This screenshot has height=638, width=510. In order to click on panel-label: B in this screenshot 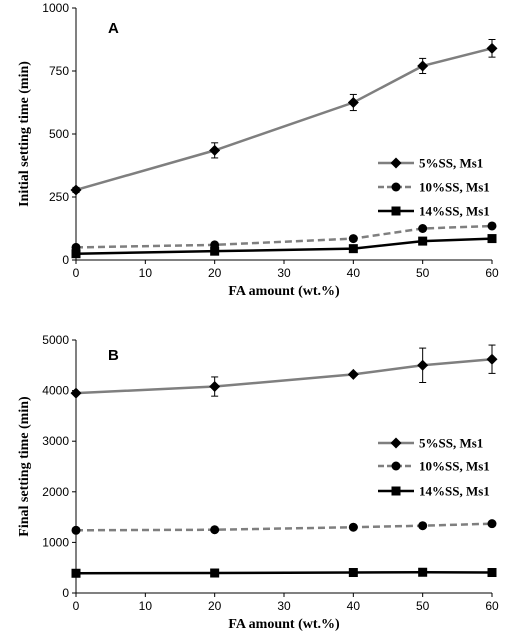, I will do `click(113, 355)`.